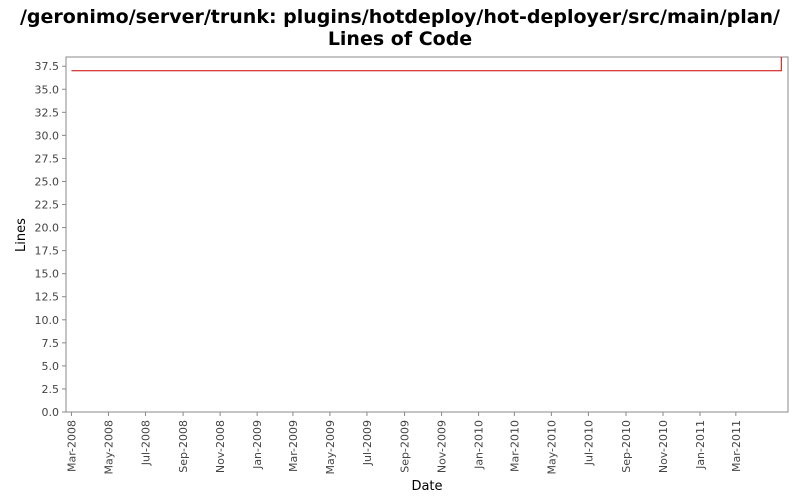 This screenshot has width=800, height=500. I want to click on x-tick-label: May-2010, so click(551, 447).